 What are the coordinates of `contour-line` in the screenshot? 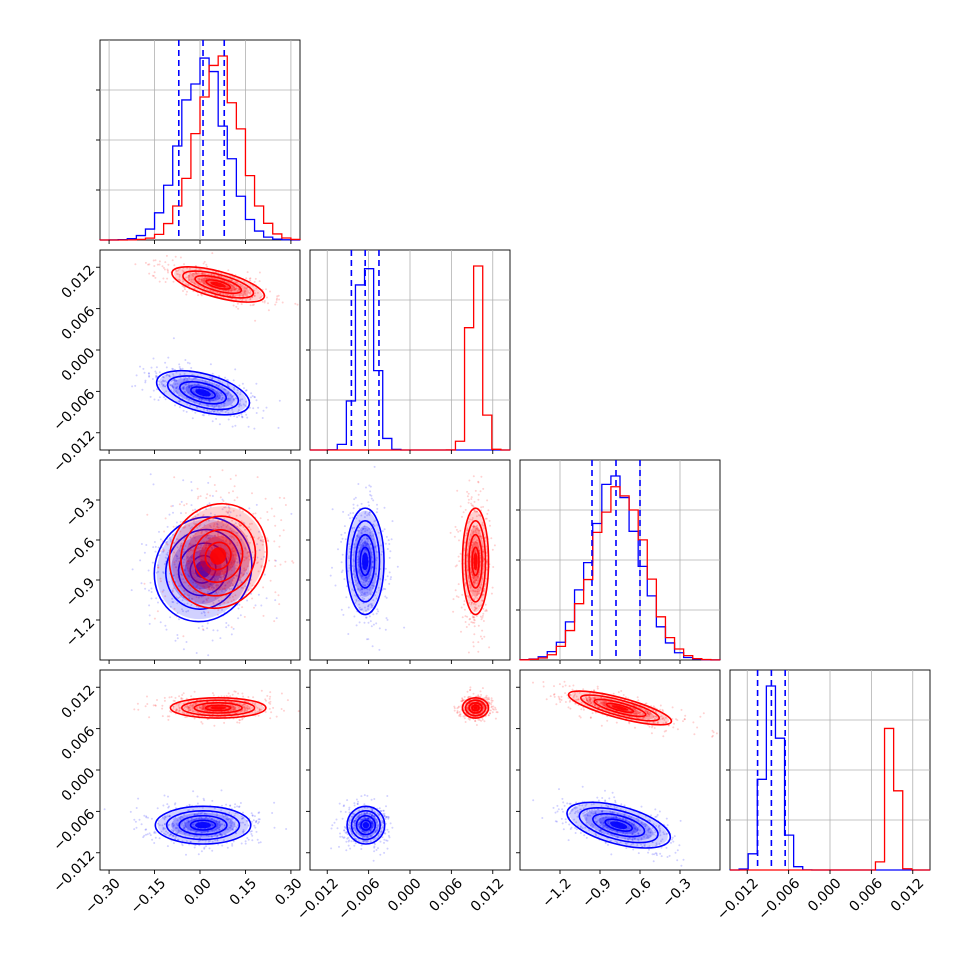 It's located at (203, 569).